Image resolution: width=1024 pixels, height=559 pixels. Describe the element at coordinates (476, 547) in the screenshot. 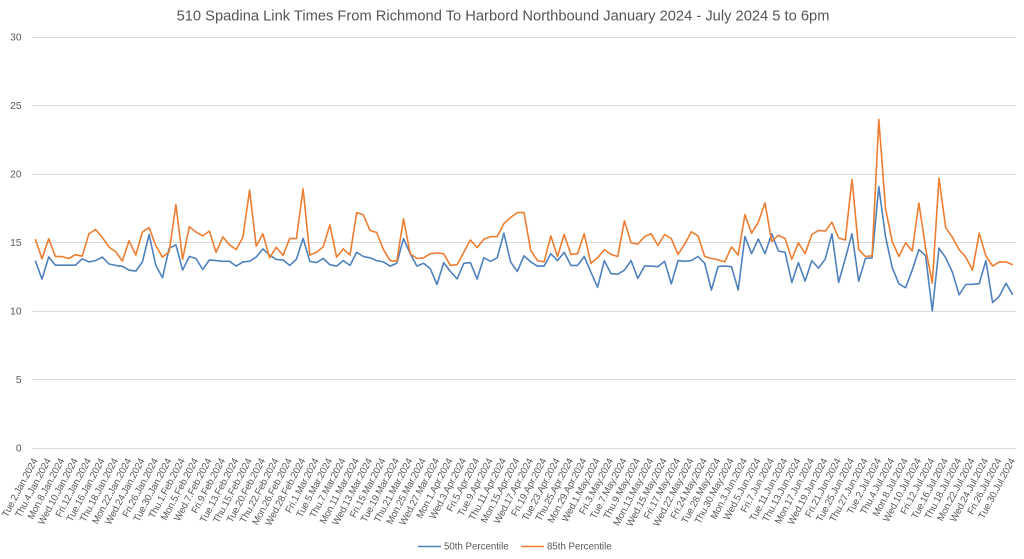

I see `svg-text: 50th Percentile` at that location.